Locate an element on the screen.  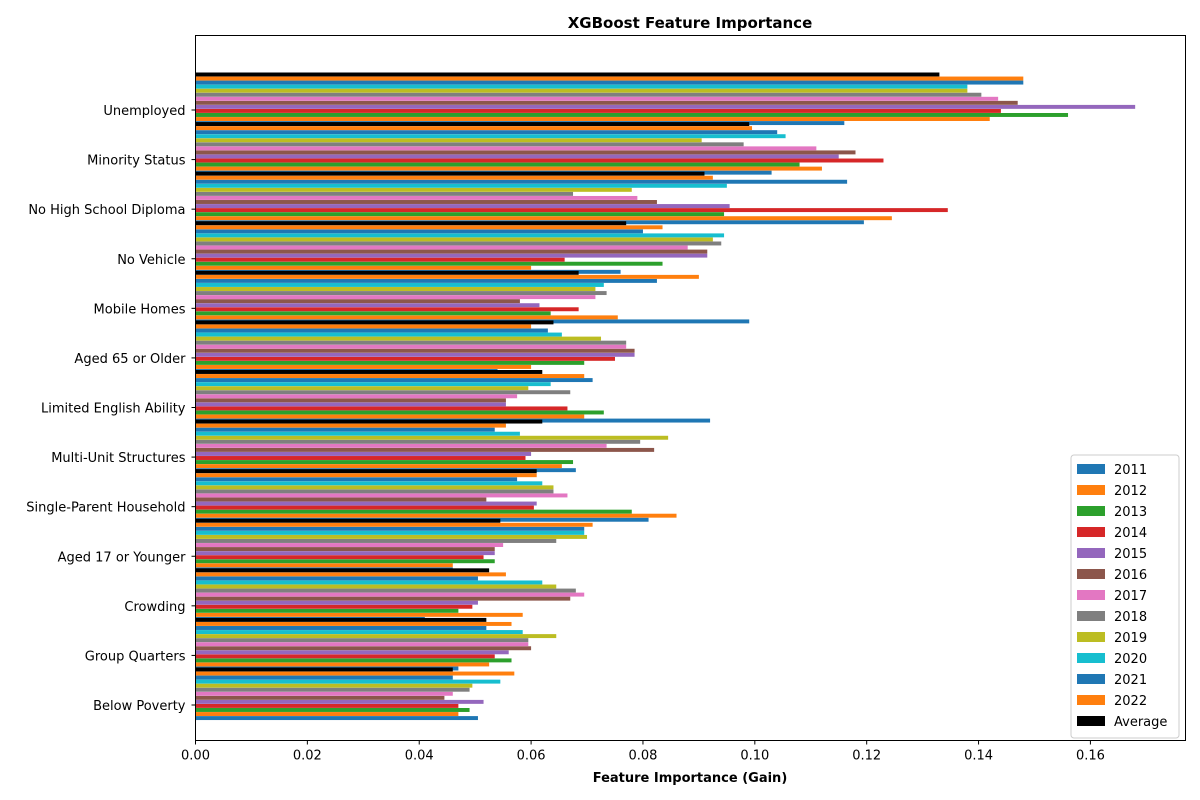
bar-2014-crowding is located at coordinates (334, 606).